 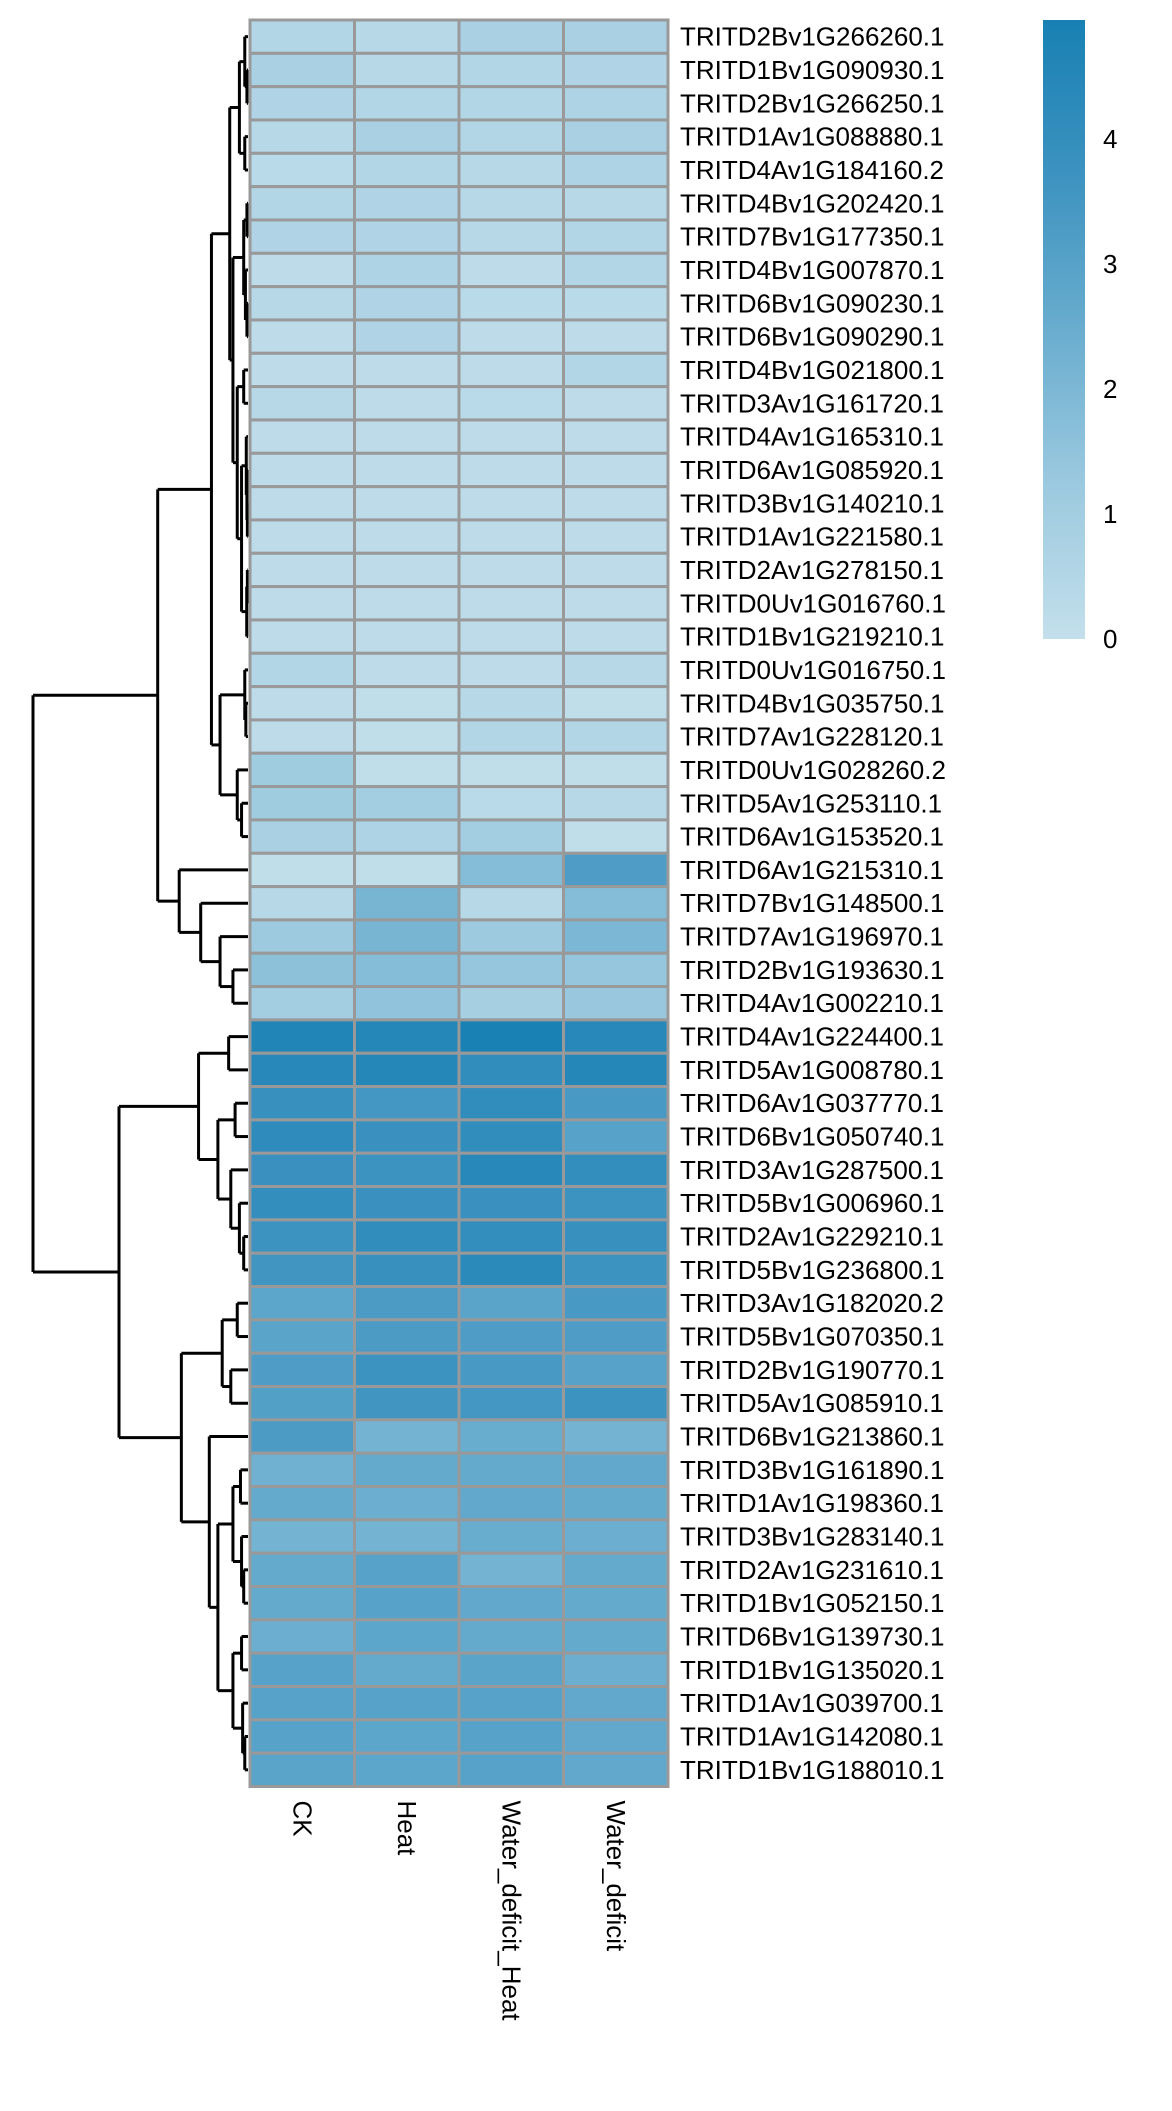 What do you see at coordinates (812, 203) in the screenshot?
I see `row-label: TRITD4Bv1G202420.1` at bounding box center [812, 203].